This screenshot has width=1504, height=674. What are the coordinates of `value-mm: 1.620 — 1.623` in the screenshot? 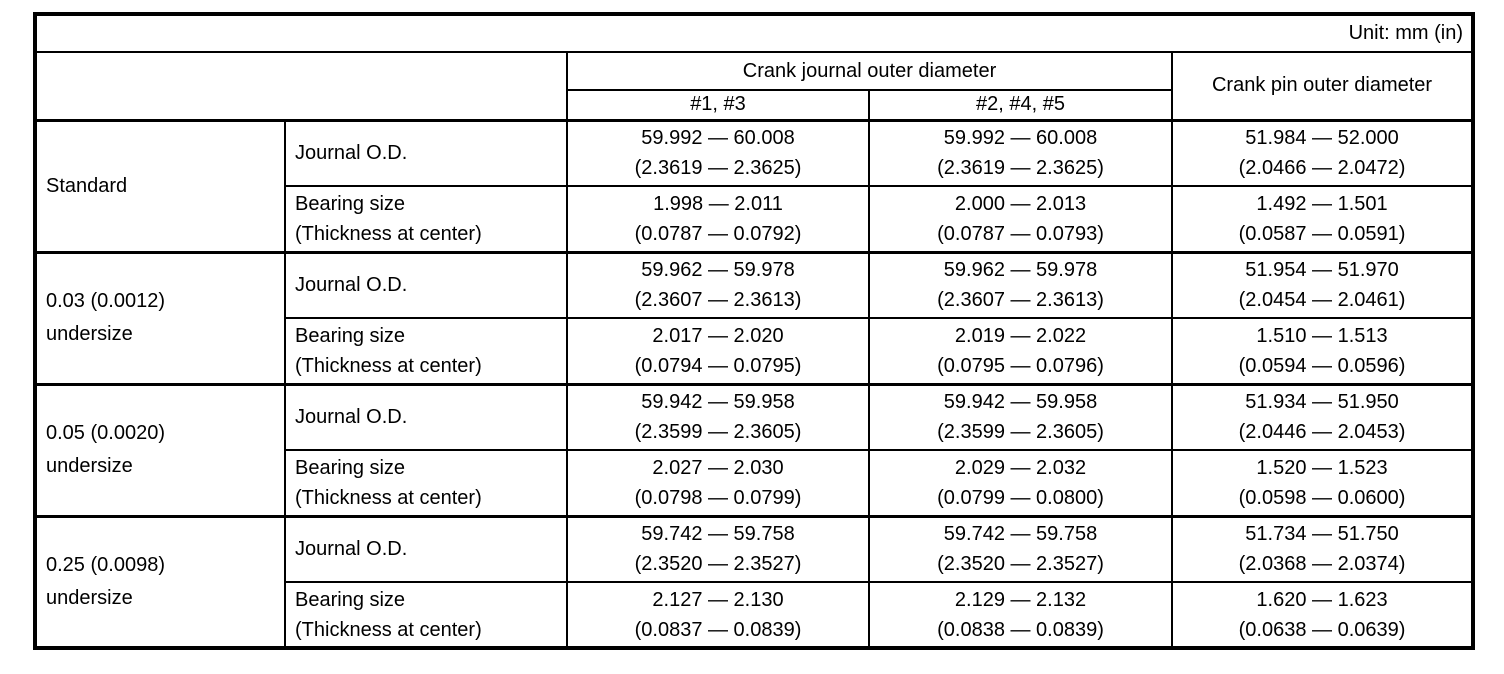 It's located at (1322, 599).